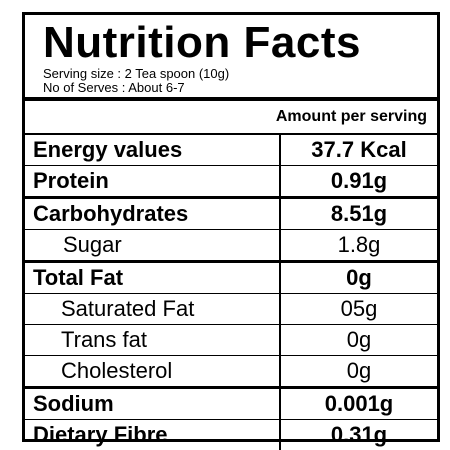  Describe the element at coordinates (152, 340) in the screenshot. I see `nutrient: Trans fat` at that location.